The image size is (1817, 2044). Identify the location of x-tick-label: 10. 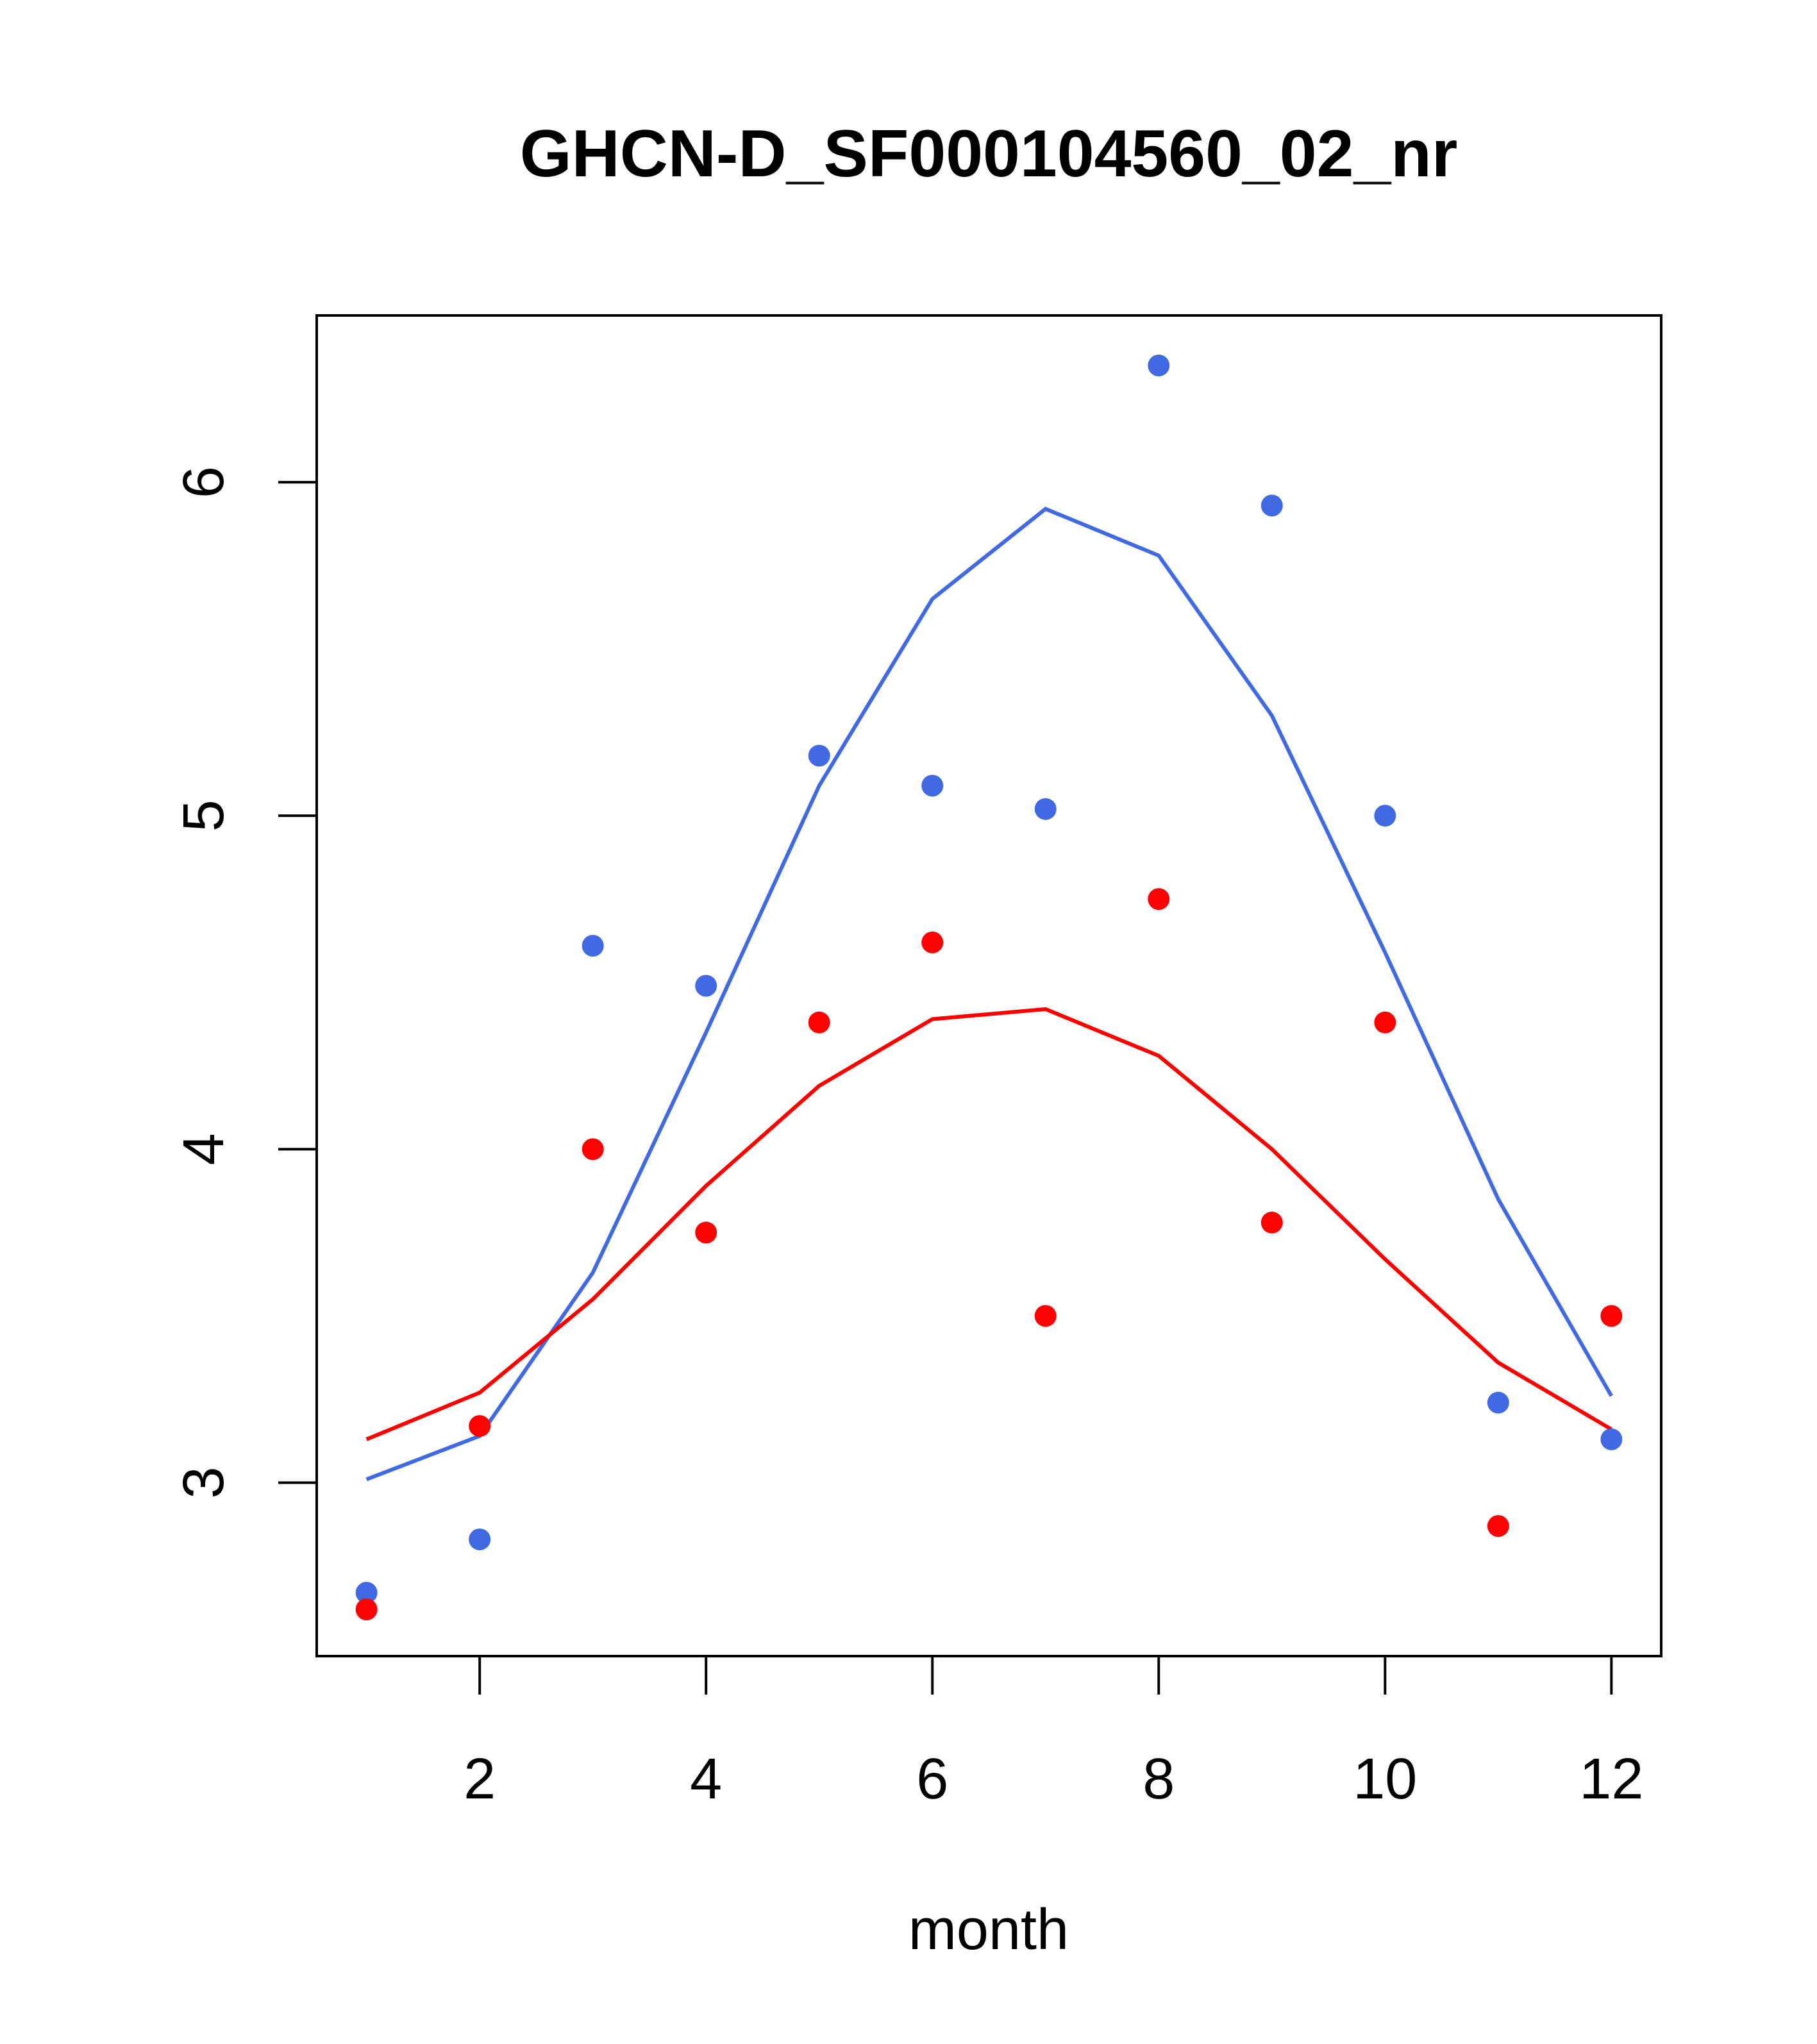
(1385, 1779).